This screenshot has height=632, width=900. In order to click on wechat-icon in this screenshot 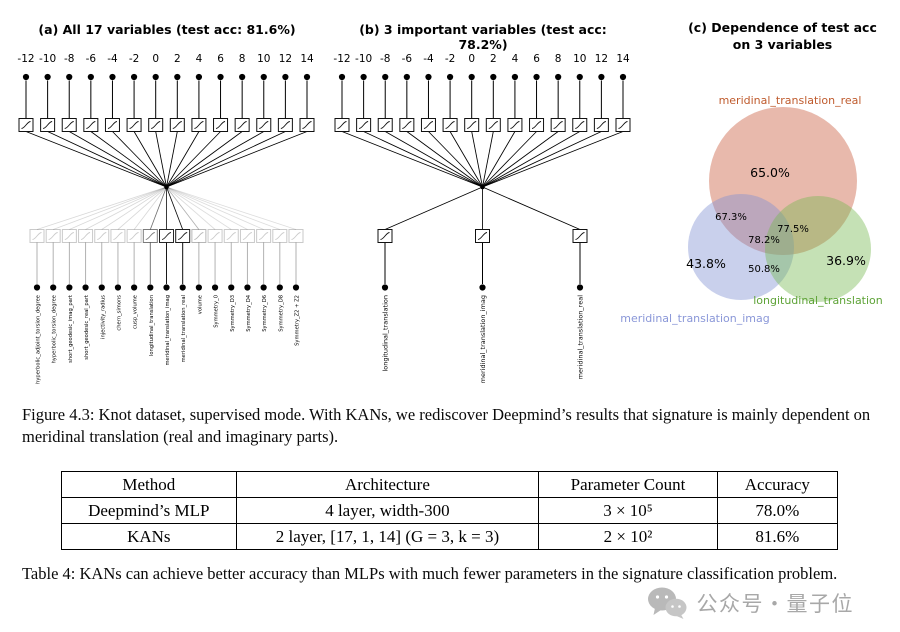, I will do `click(666, 603)`.